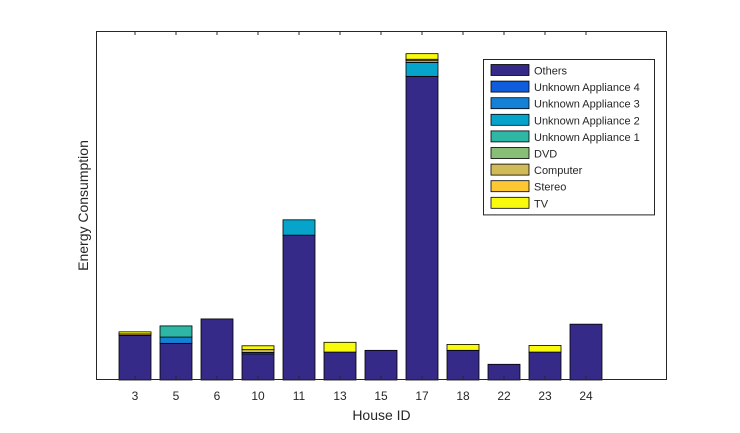  I want to click on x-tick-label: 10, so click(258, 396).